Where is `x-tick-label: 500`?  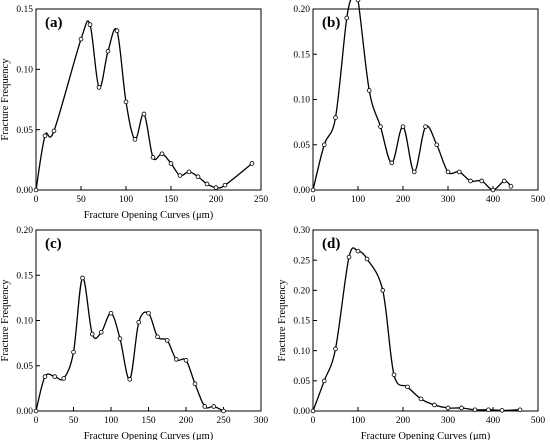 x-tick-label: 500 is located at coordinates (538, 200).